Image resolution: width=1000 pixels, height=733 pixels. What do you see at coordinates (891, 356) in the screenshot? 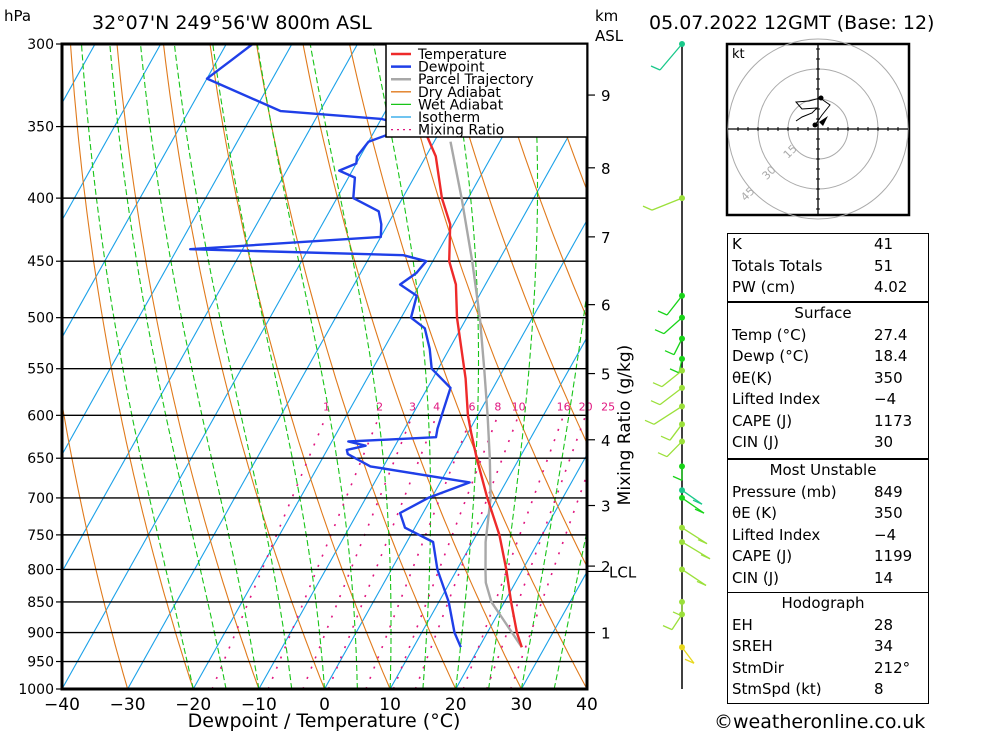
I see `index-value: 18.4` at bounding box center [891, 356].